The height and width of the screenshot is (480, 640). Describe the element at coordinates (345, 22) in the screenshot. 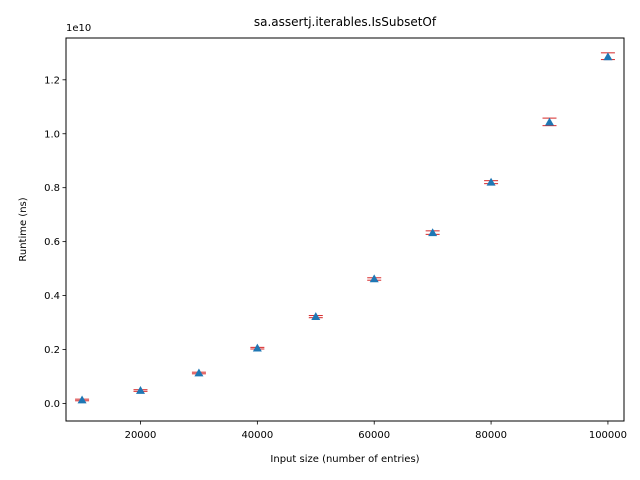

I see `chart-title: sa.assertj.iterables.IsSubsetOf` at that location.